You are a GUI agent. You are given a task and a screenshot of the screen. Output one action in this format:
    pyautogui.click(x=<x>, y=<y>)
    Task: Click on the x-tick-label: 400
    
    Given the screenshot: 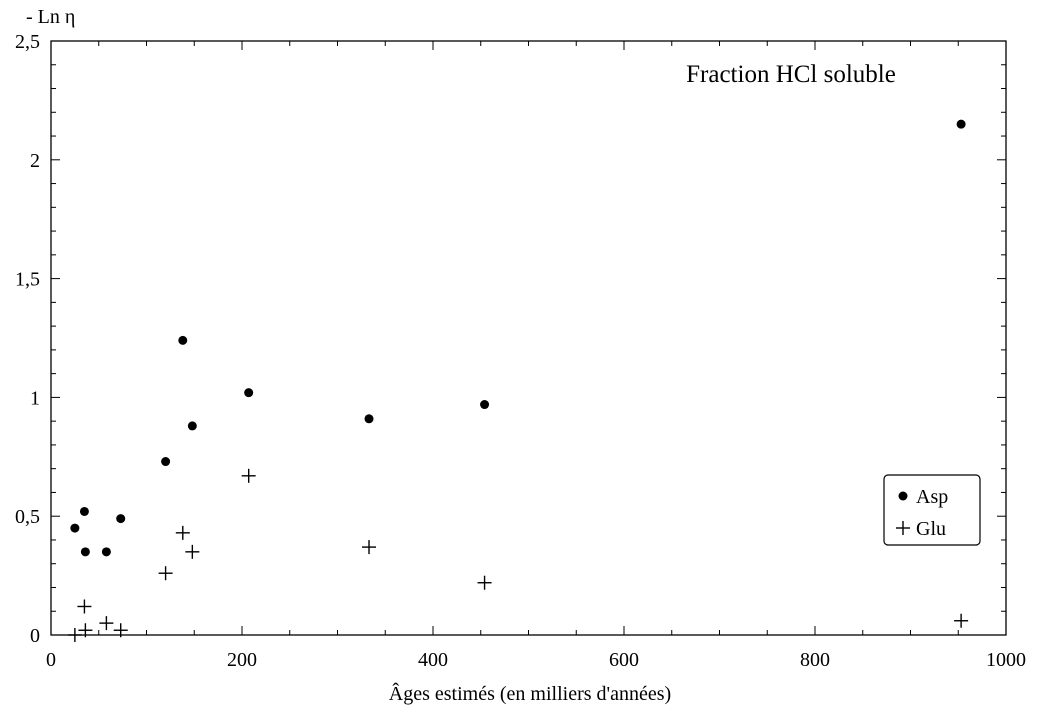 What is the action you would take?
    pyautogui.click(x=433, y=660)
    